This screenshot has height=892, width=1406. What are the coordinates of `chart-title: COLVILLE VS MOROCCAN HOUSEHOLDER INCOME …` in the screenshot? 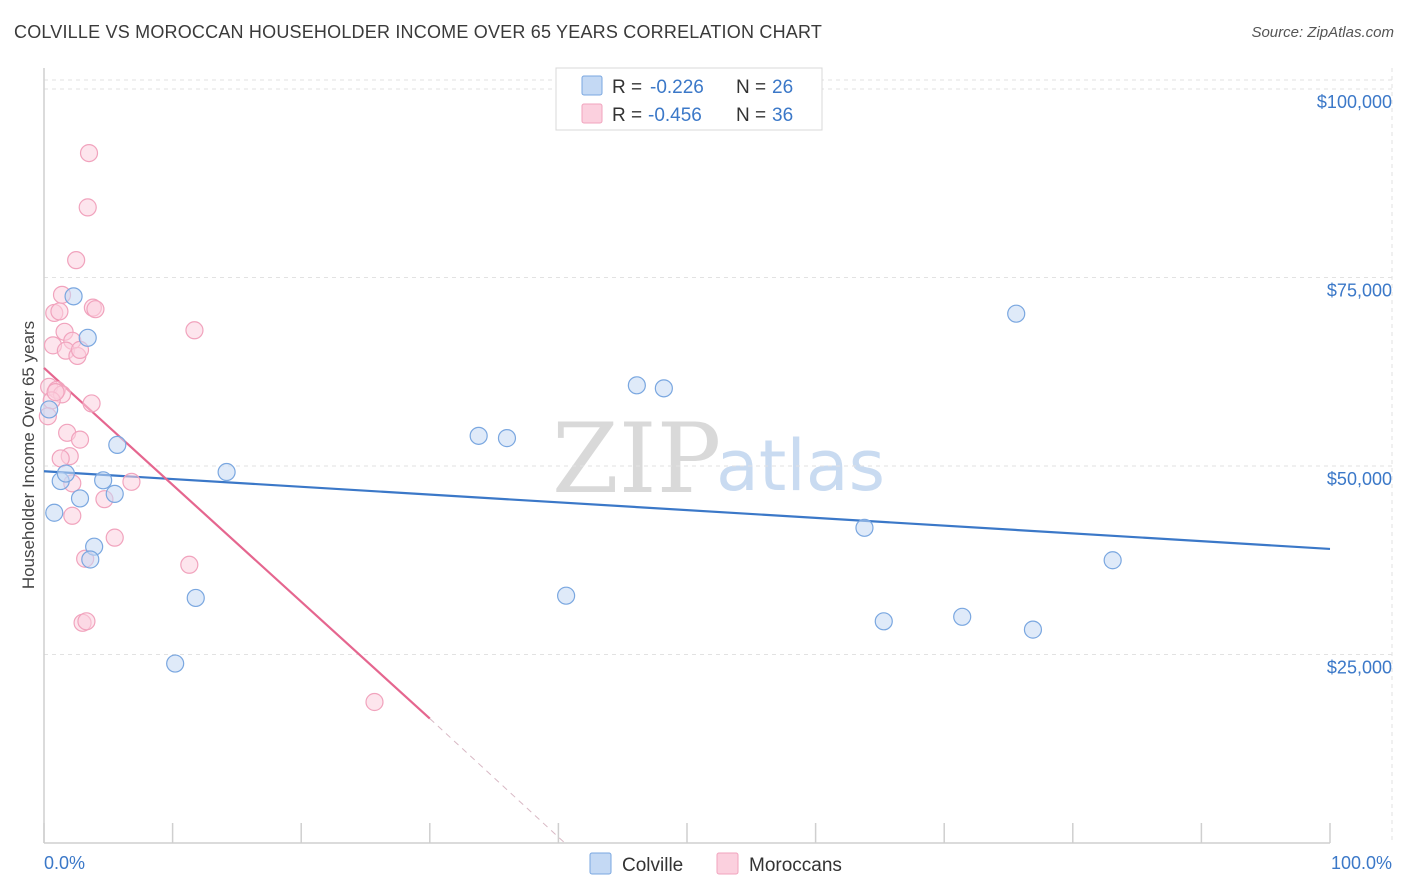 It's located at (418, 32).